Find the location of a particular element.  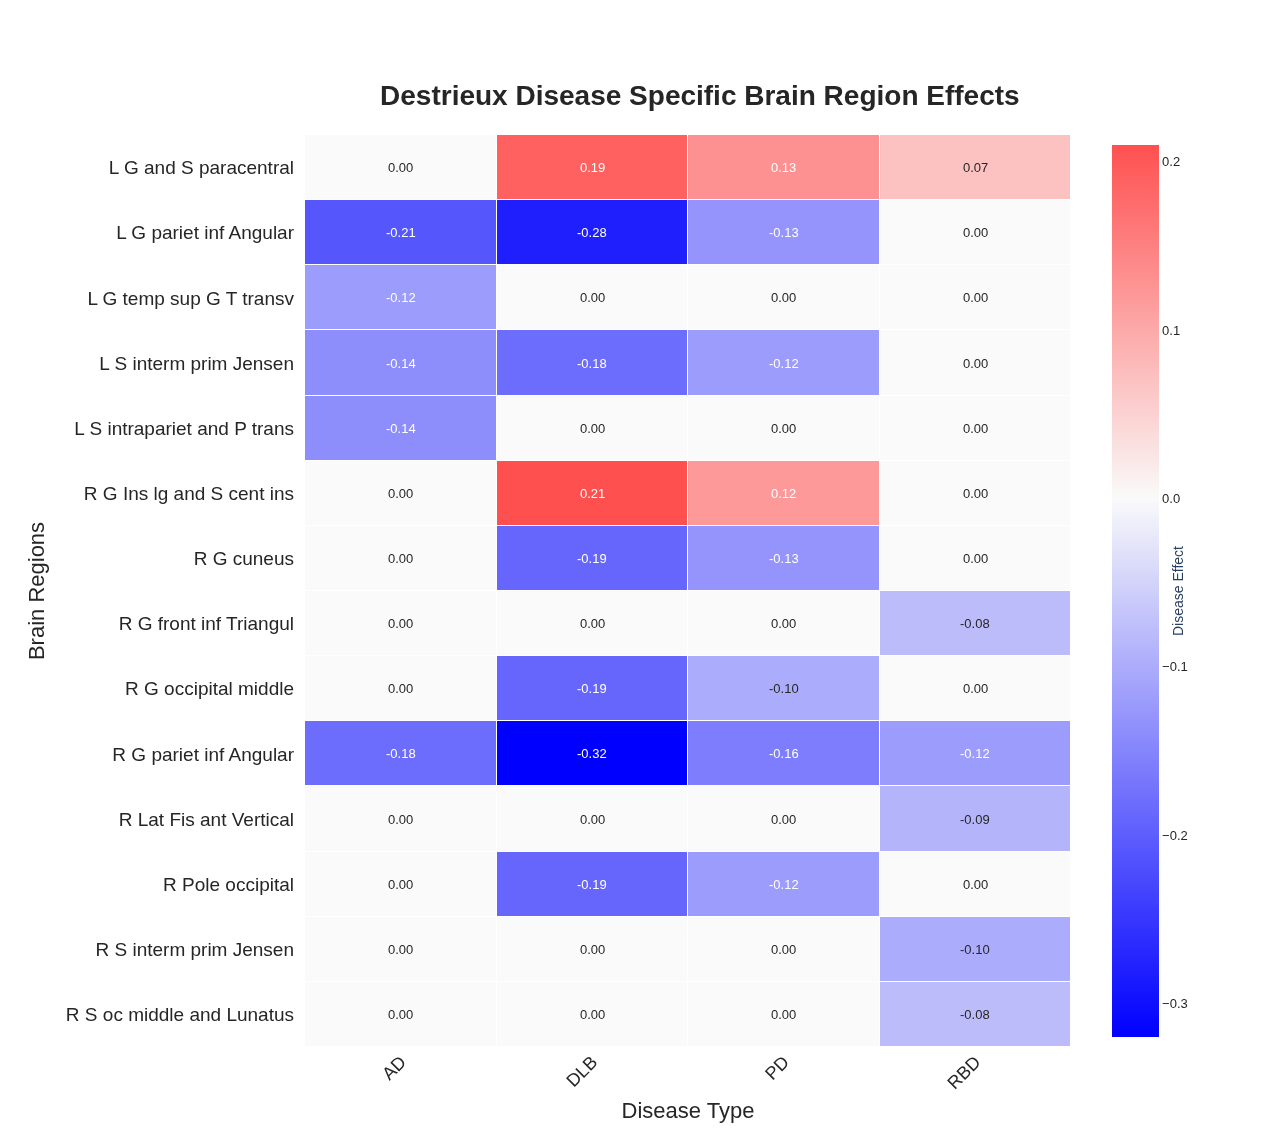

x-tick-label: AD is located at coordinates (394, 1068).